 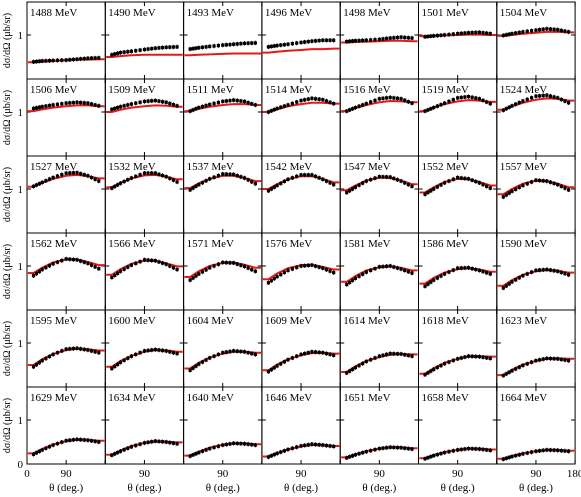 I want to click on y-tick-label: 1, so click(x=21, y=36).